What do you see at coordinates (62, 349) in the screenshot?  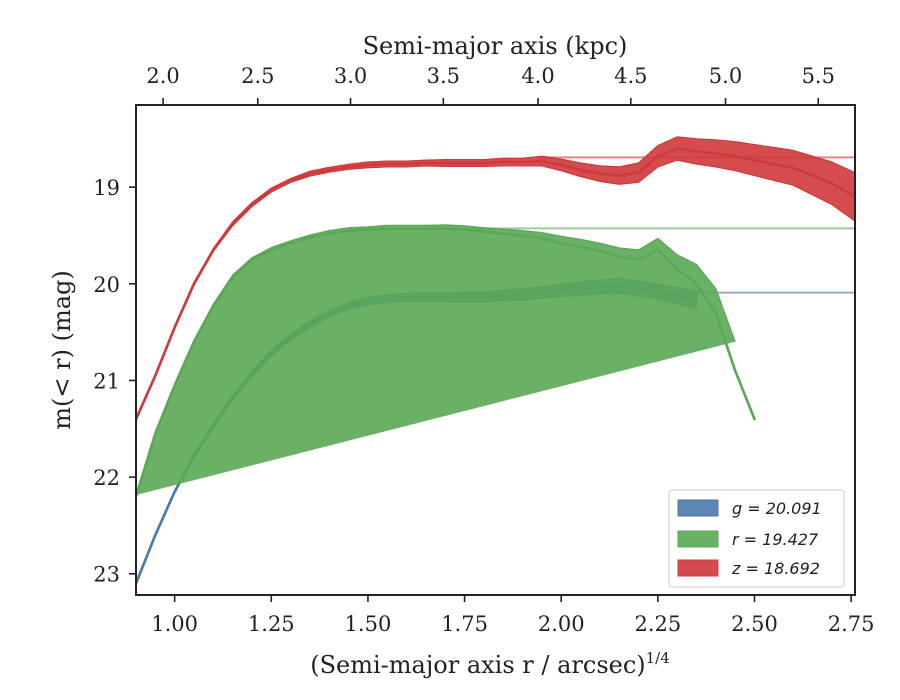 I see `y-axis-label: m(< r) (mag)` at bounding box center [62, 349].